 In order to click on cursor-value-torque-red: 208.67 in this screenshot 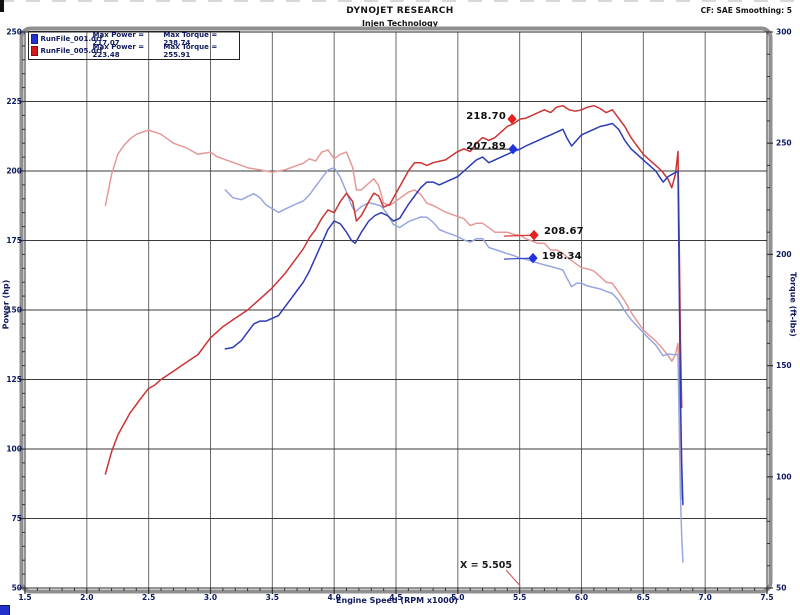, I will do `click(564, 231)`.